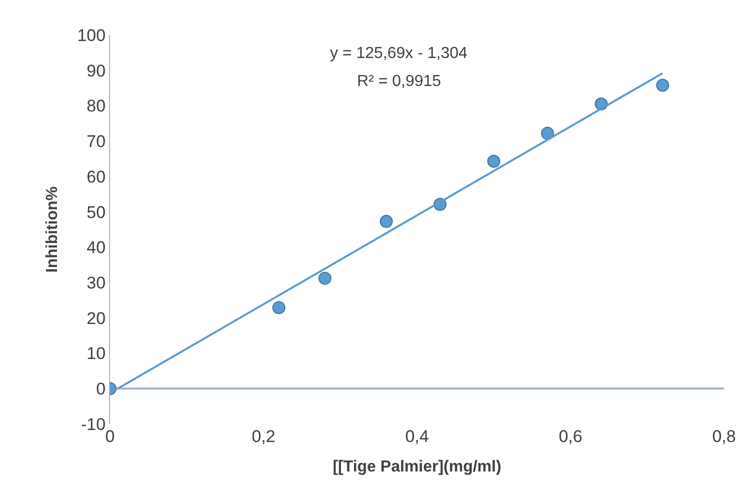 Image resolution: width=754 pixels, height=494 pixels. I want to click on annotation: y = 125,69x - 1,304, so click(399, 53).